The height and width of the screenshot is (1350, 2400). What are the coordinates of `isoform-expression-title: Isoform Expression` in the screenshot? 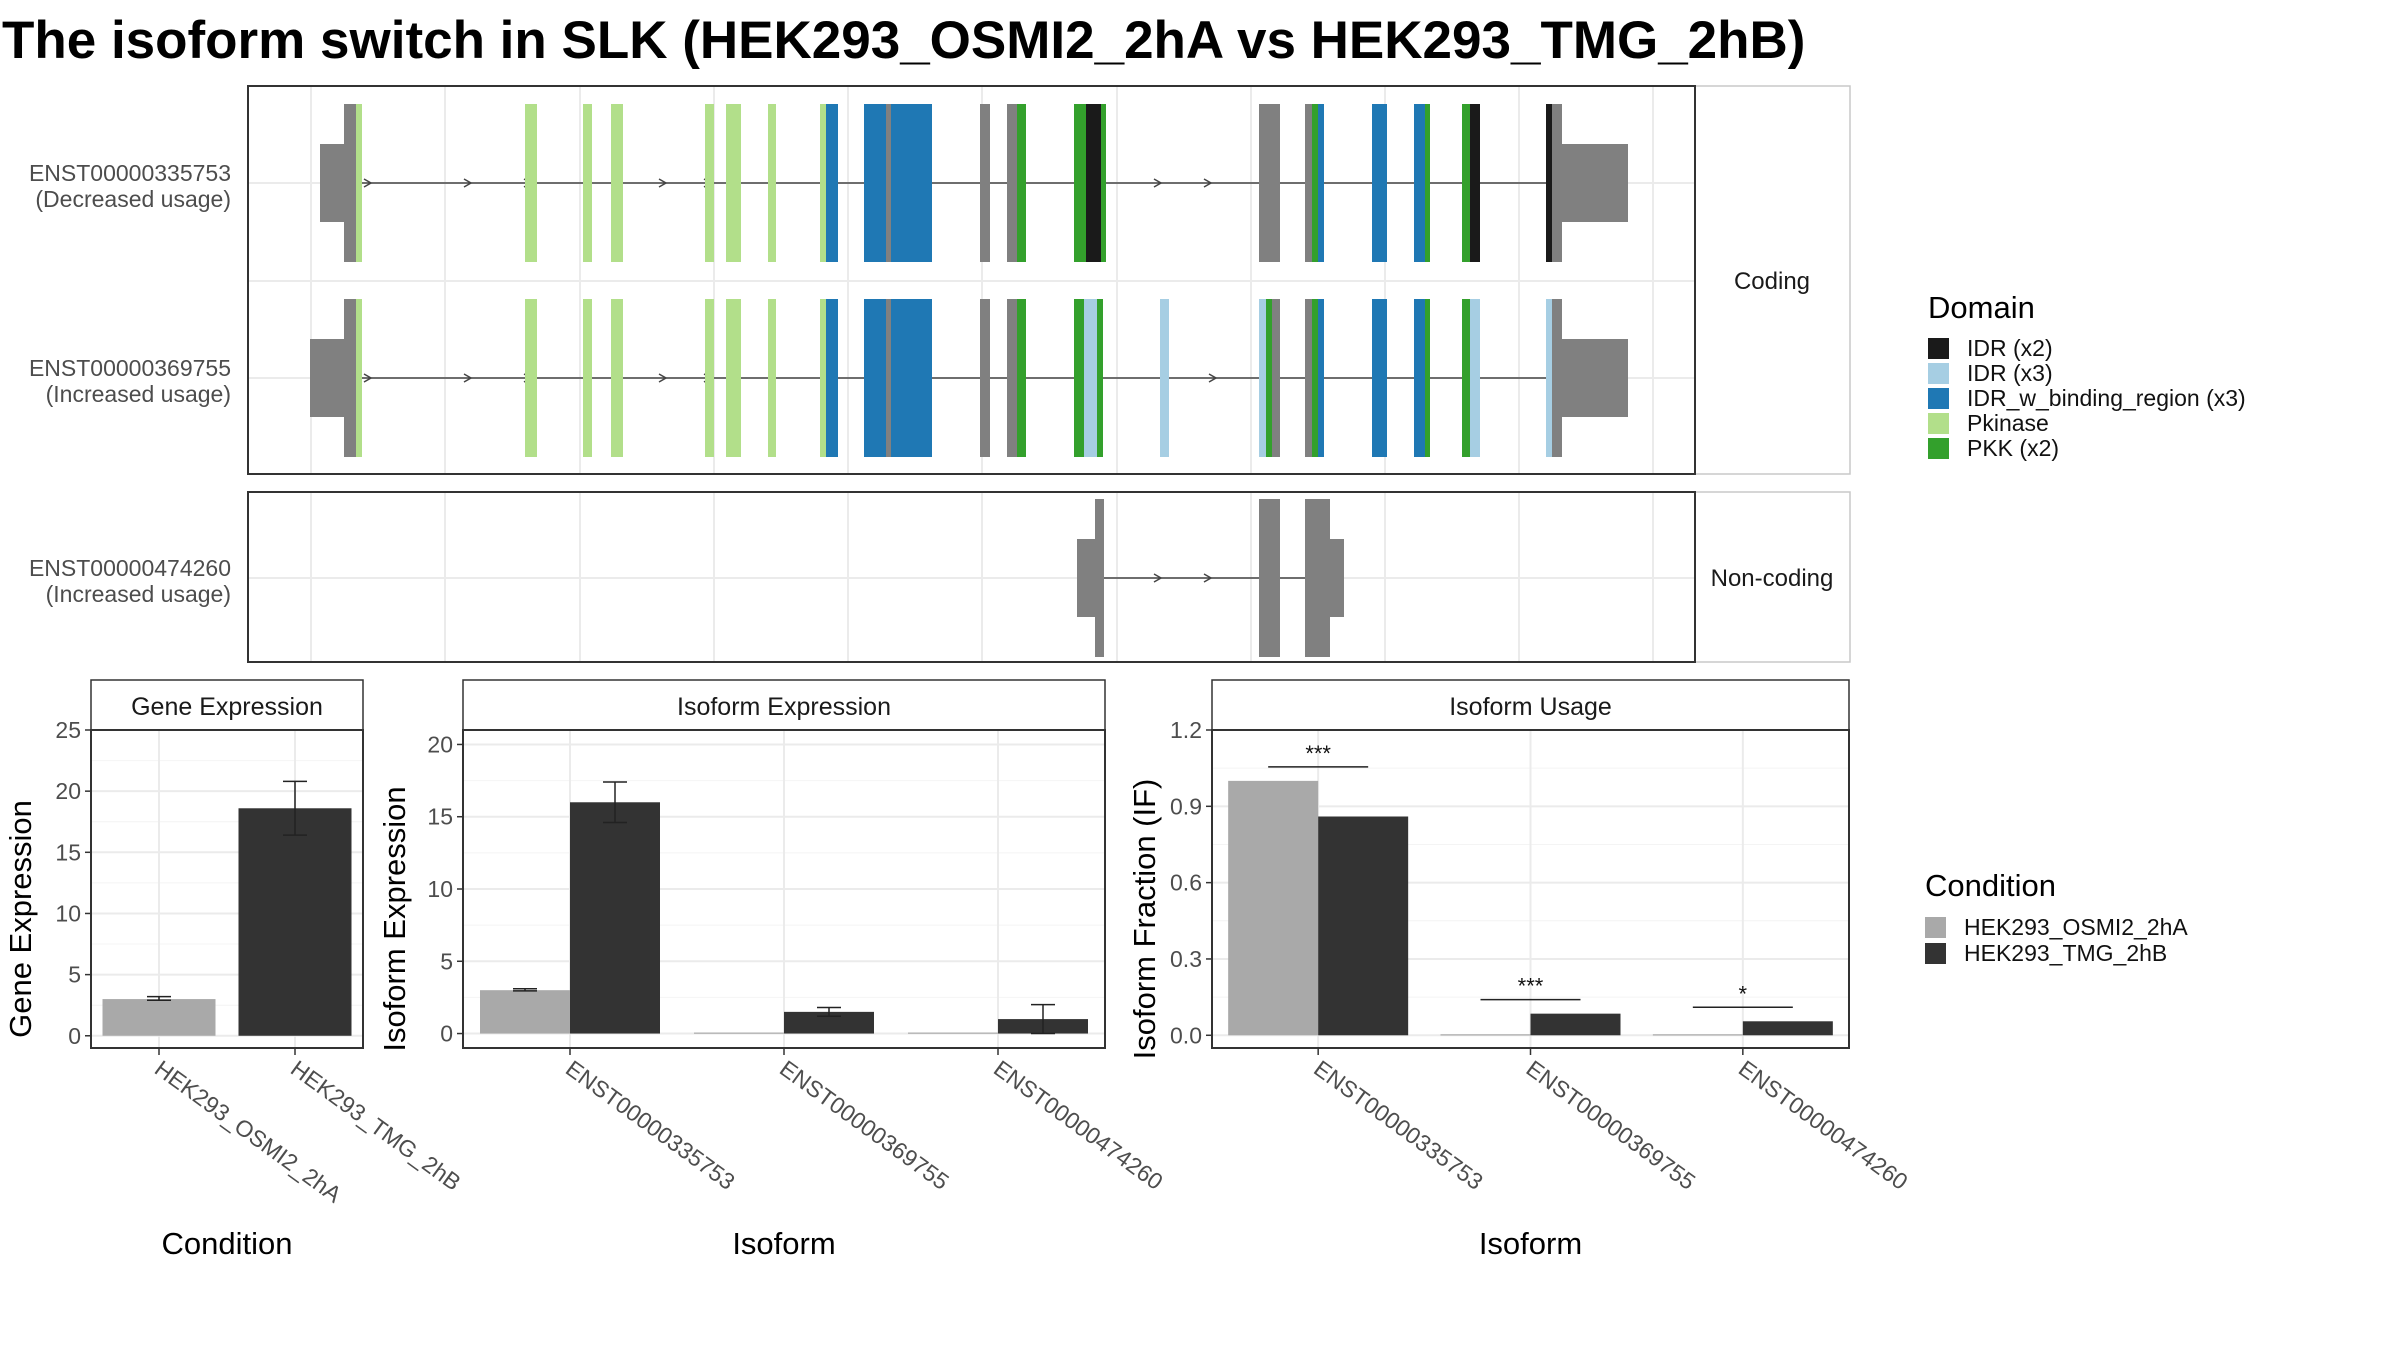 It's located at (784, 707).